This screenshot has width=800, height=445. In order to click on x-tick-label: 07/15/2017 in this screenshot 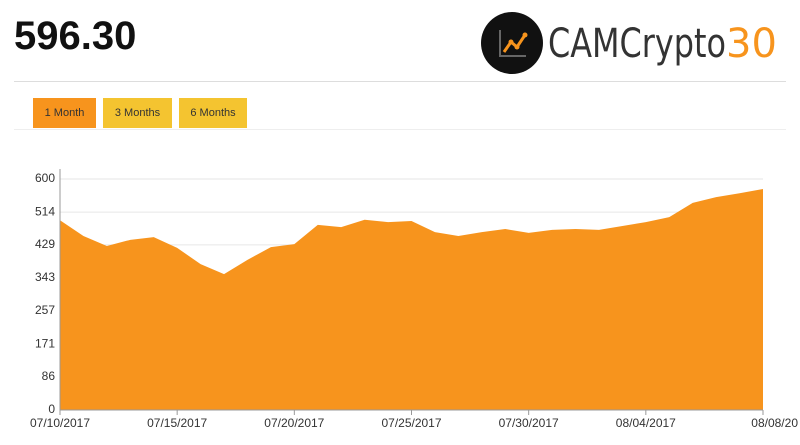, I will do `click(177, 423)`.